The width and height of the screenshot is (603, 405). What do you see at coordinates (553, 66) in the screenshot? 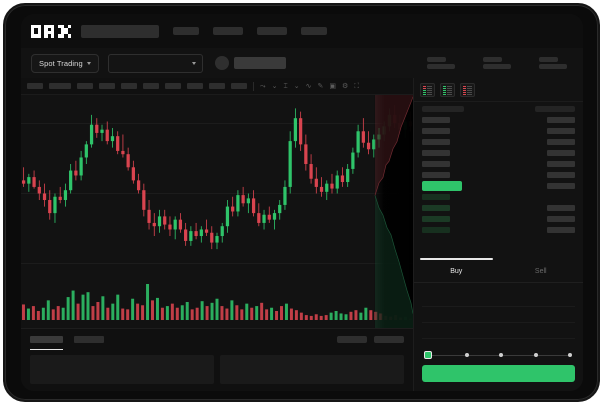
I see `stat-3-value` at bounding box center [553, 66].